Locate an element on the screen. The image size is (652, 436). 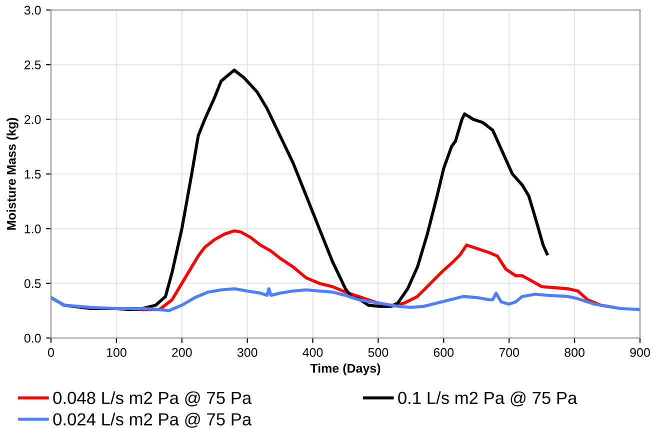
x-tick-label: 200 is located at coordinates (182, 352).